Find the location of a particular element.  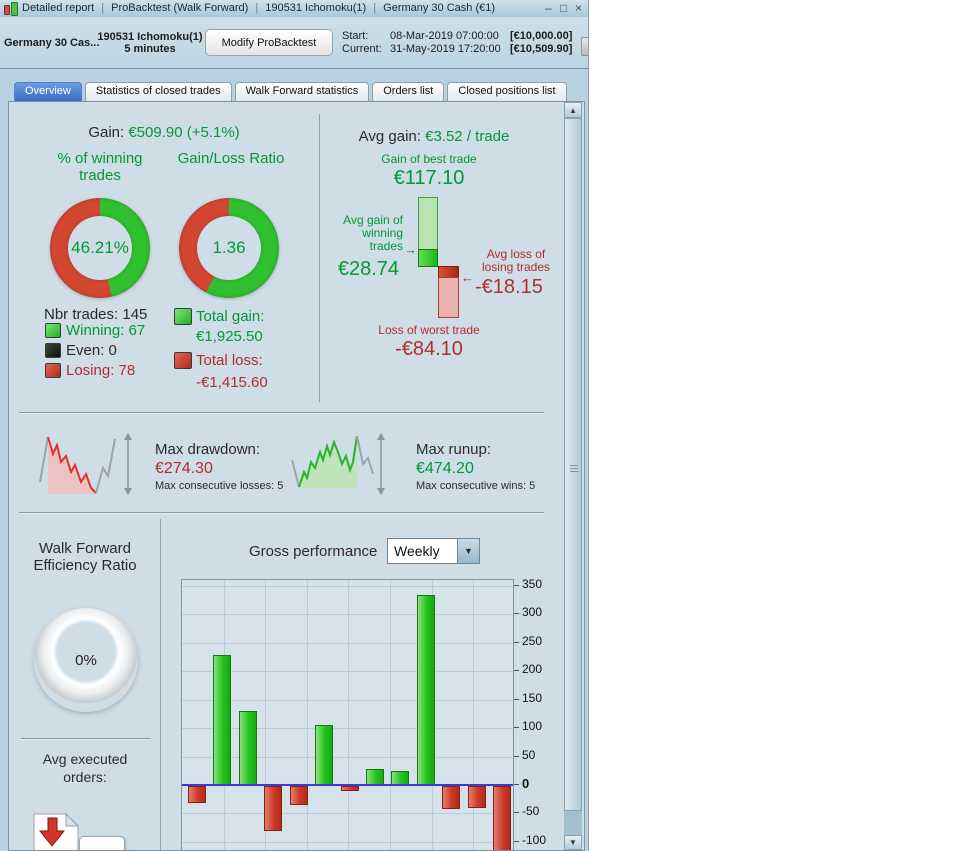

clipped-toolbar-icon is located at coordinates (584, 46).